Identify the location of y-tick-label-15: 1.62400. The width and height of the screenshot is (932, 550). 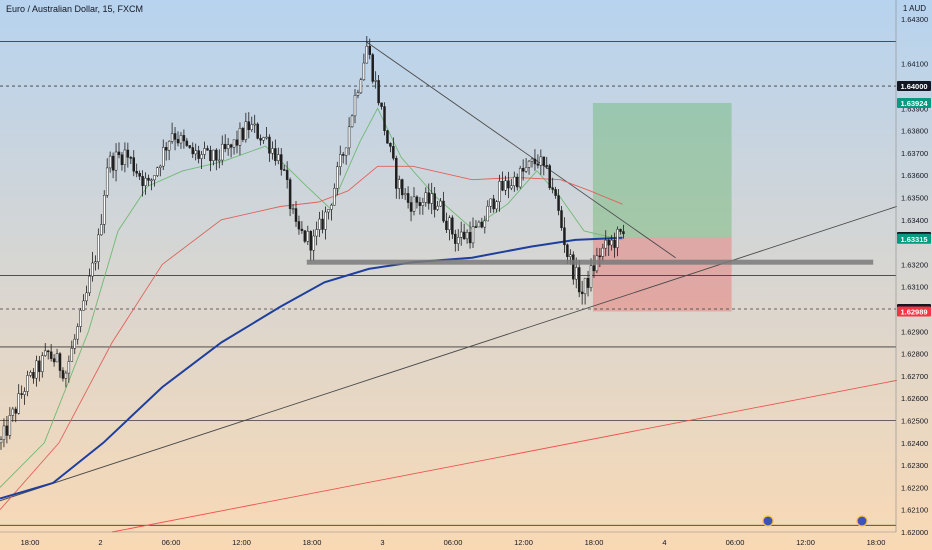
(914, 443).